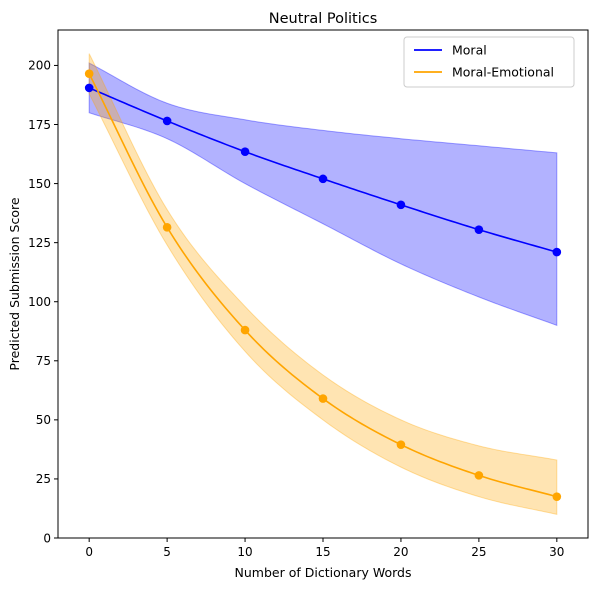  I want to click on legend: Moral Moral-Emotional, so click(489, 62).